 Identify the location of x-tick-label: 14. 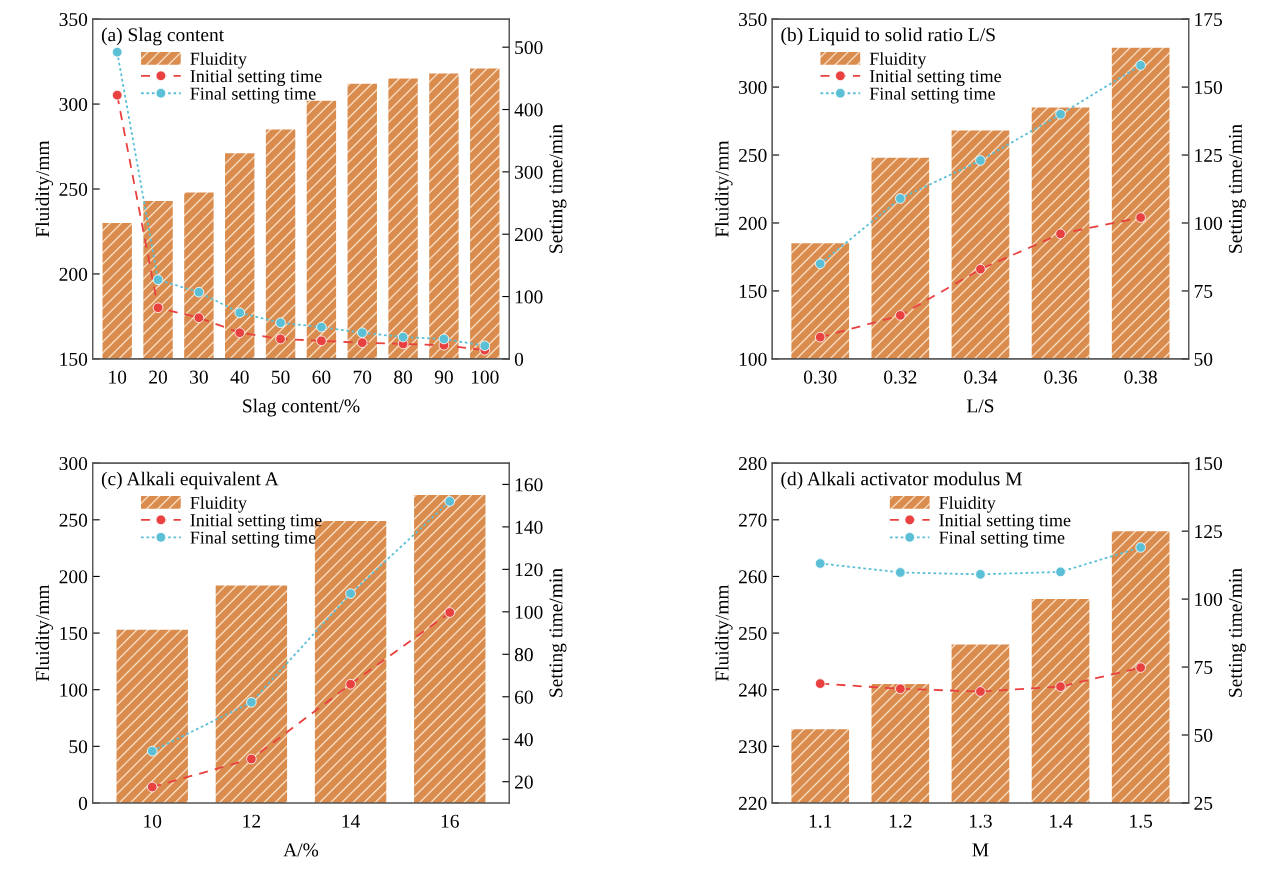
(351, 821).